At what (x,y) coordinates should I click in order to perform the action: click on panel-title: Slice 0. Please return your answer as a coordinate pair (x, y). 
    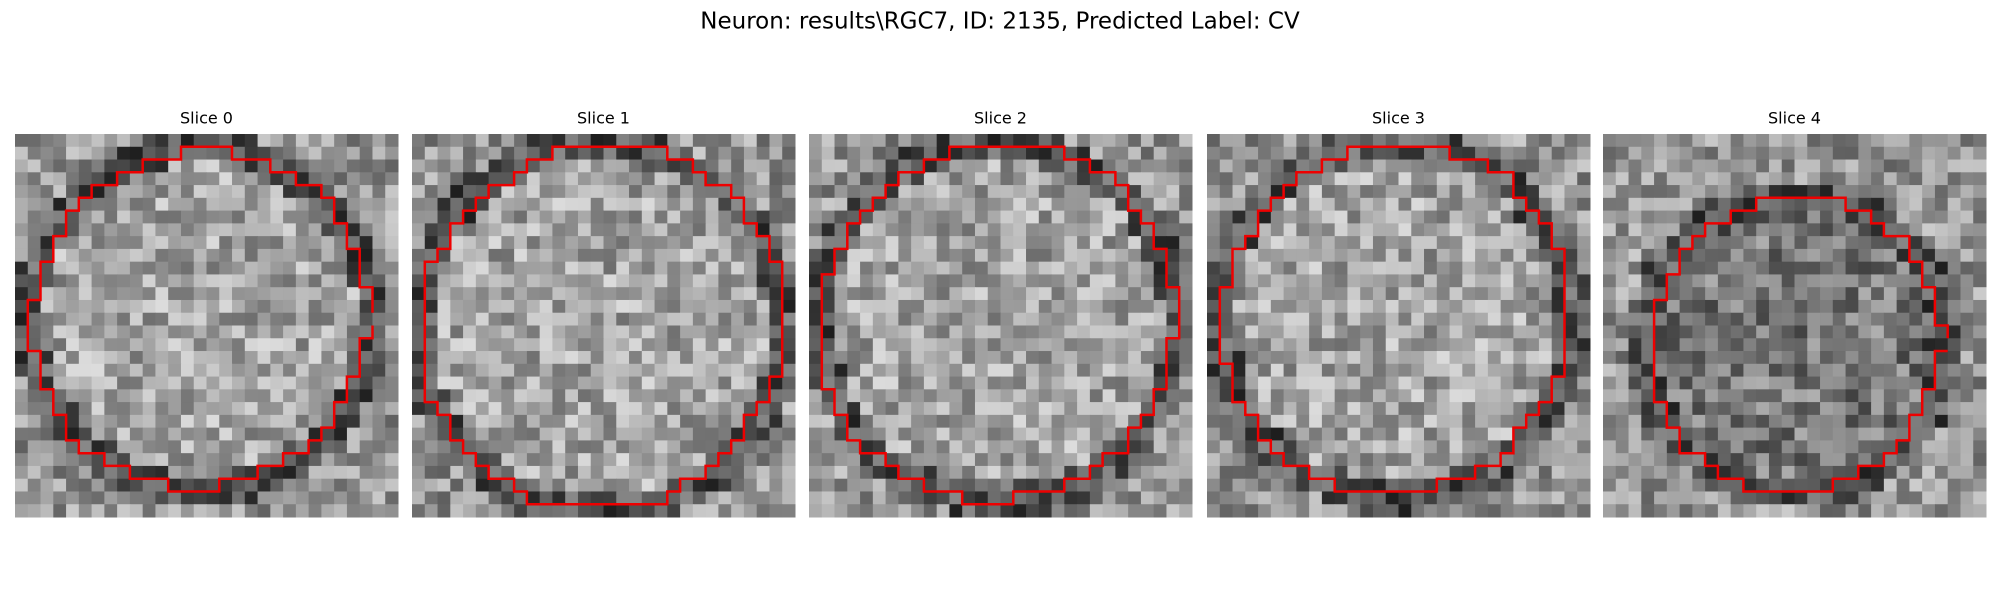
    Looking at the image, I should click on (206, 118).